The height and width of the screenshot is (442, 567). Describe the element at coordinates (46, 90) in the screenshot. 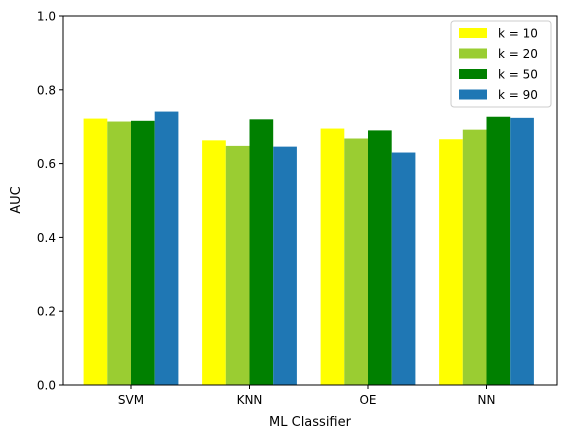

I see `y-tick-label: 0.8` at that location.